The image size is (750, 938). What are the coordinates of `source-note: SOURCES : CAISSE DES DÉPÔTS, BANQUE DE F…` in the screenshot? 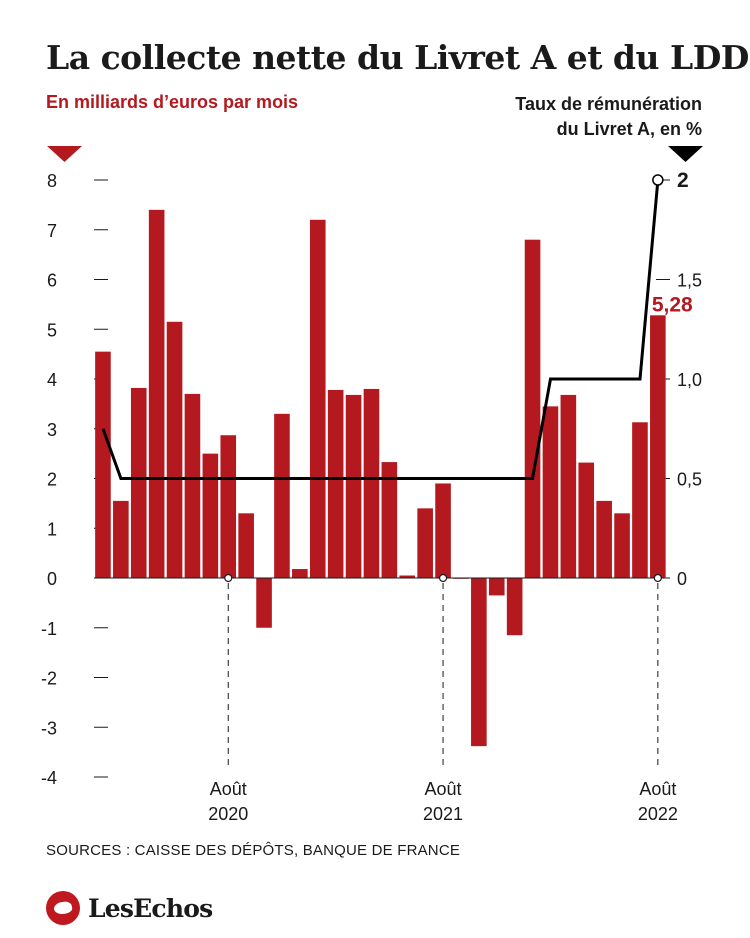 It's located at (253, 850).